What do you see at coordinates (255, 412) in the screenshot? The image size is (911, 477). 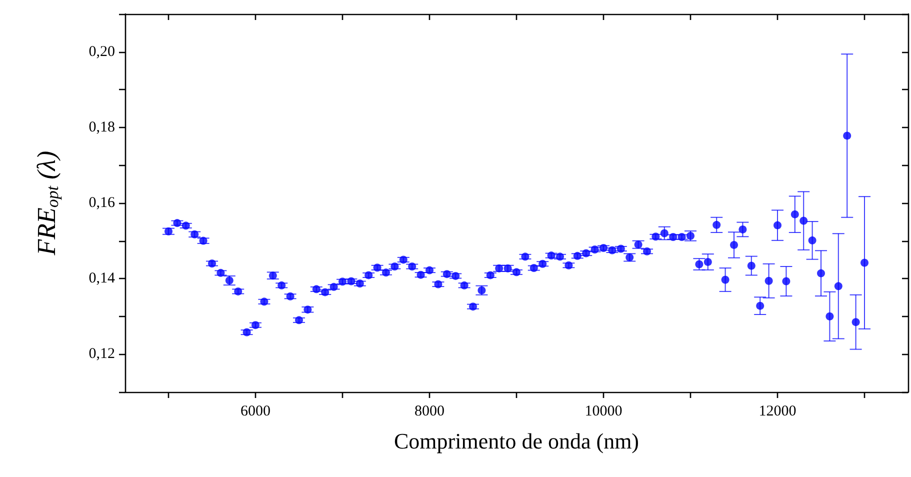 I see `x-tick-label: 6000` at bounding box center [255, 412].